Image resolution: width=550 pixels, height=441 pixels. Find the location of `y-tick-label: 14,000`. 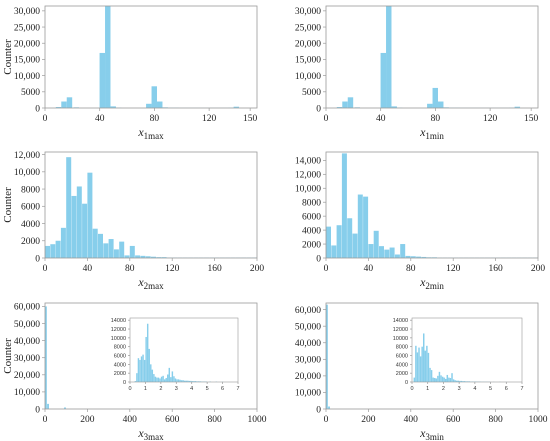

y-tick-label: 14,000 is located at coordinates (308, 162).